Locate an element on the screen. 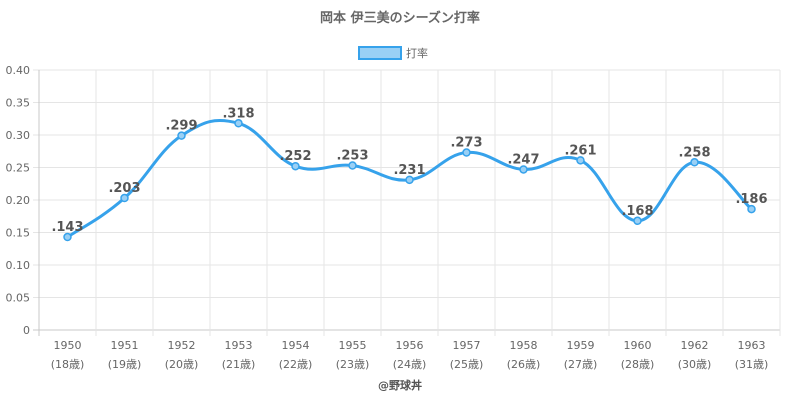 The width and height of the screenshot is (800, 400). x-tick-sublabel: (26歳) is located at coordinates (524, 364).